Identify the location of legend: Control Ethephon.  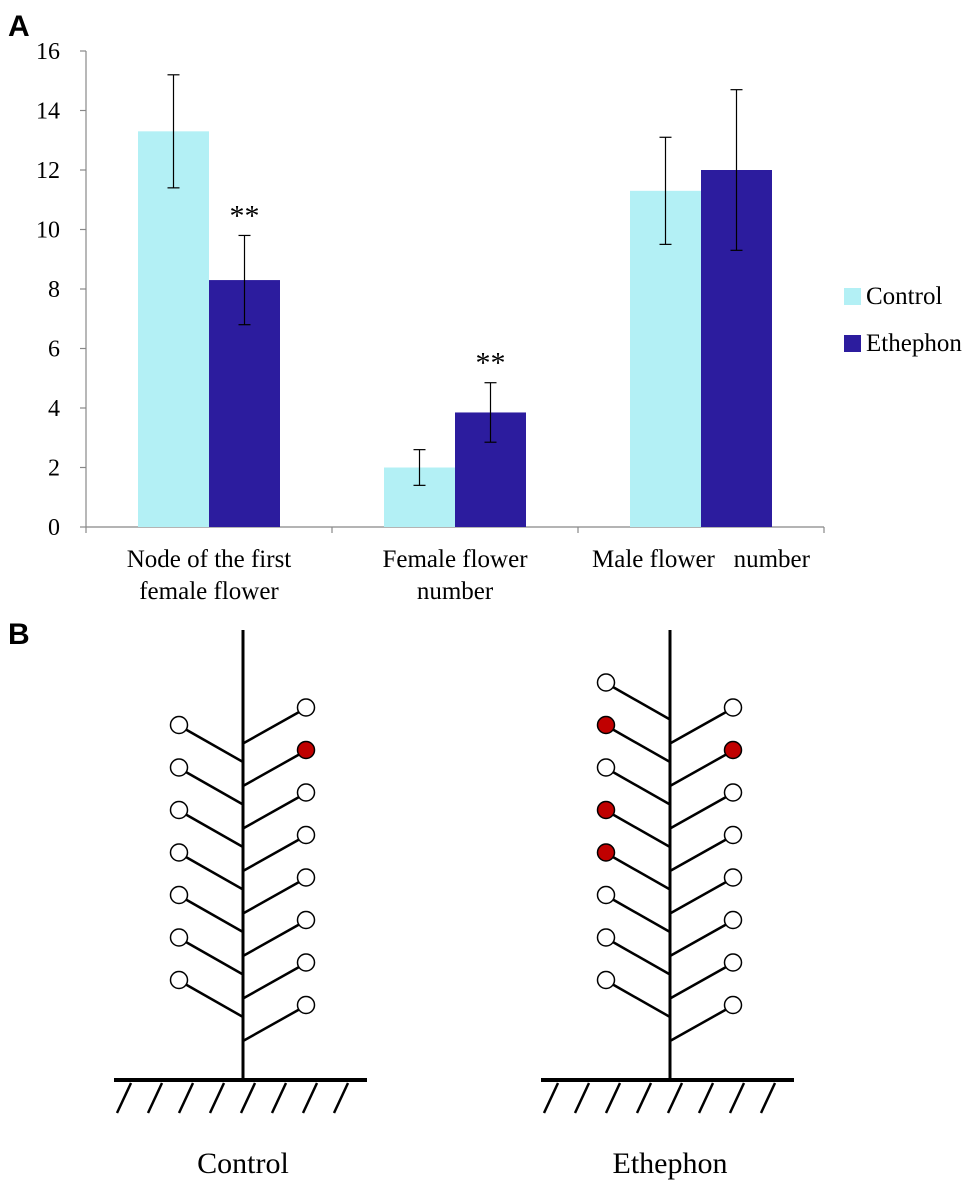
(903, 320).